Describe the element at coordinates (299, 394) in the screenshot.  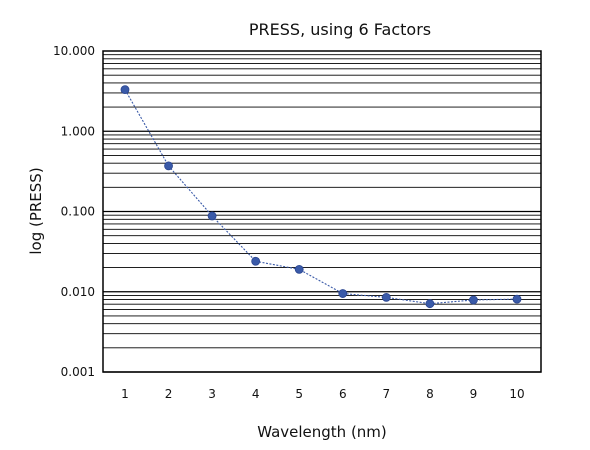
I see `x-tick-label: 5` at that location.